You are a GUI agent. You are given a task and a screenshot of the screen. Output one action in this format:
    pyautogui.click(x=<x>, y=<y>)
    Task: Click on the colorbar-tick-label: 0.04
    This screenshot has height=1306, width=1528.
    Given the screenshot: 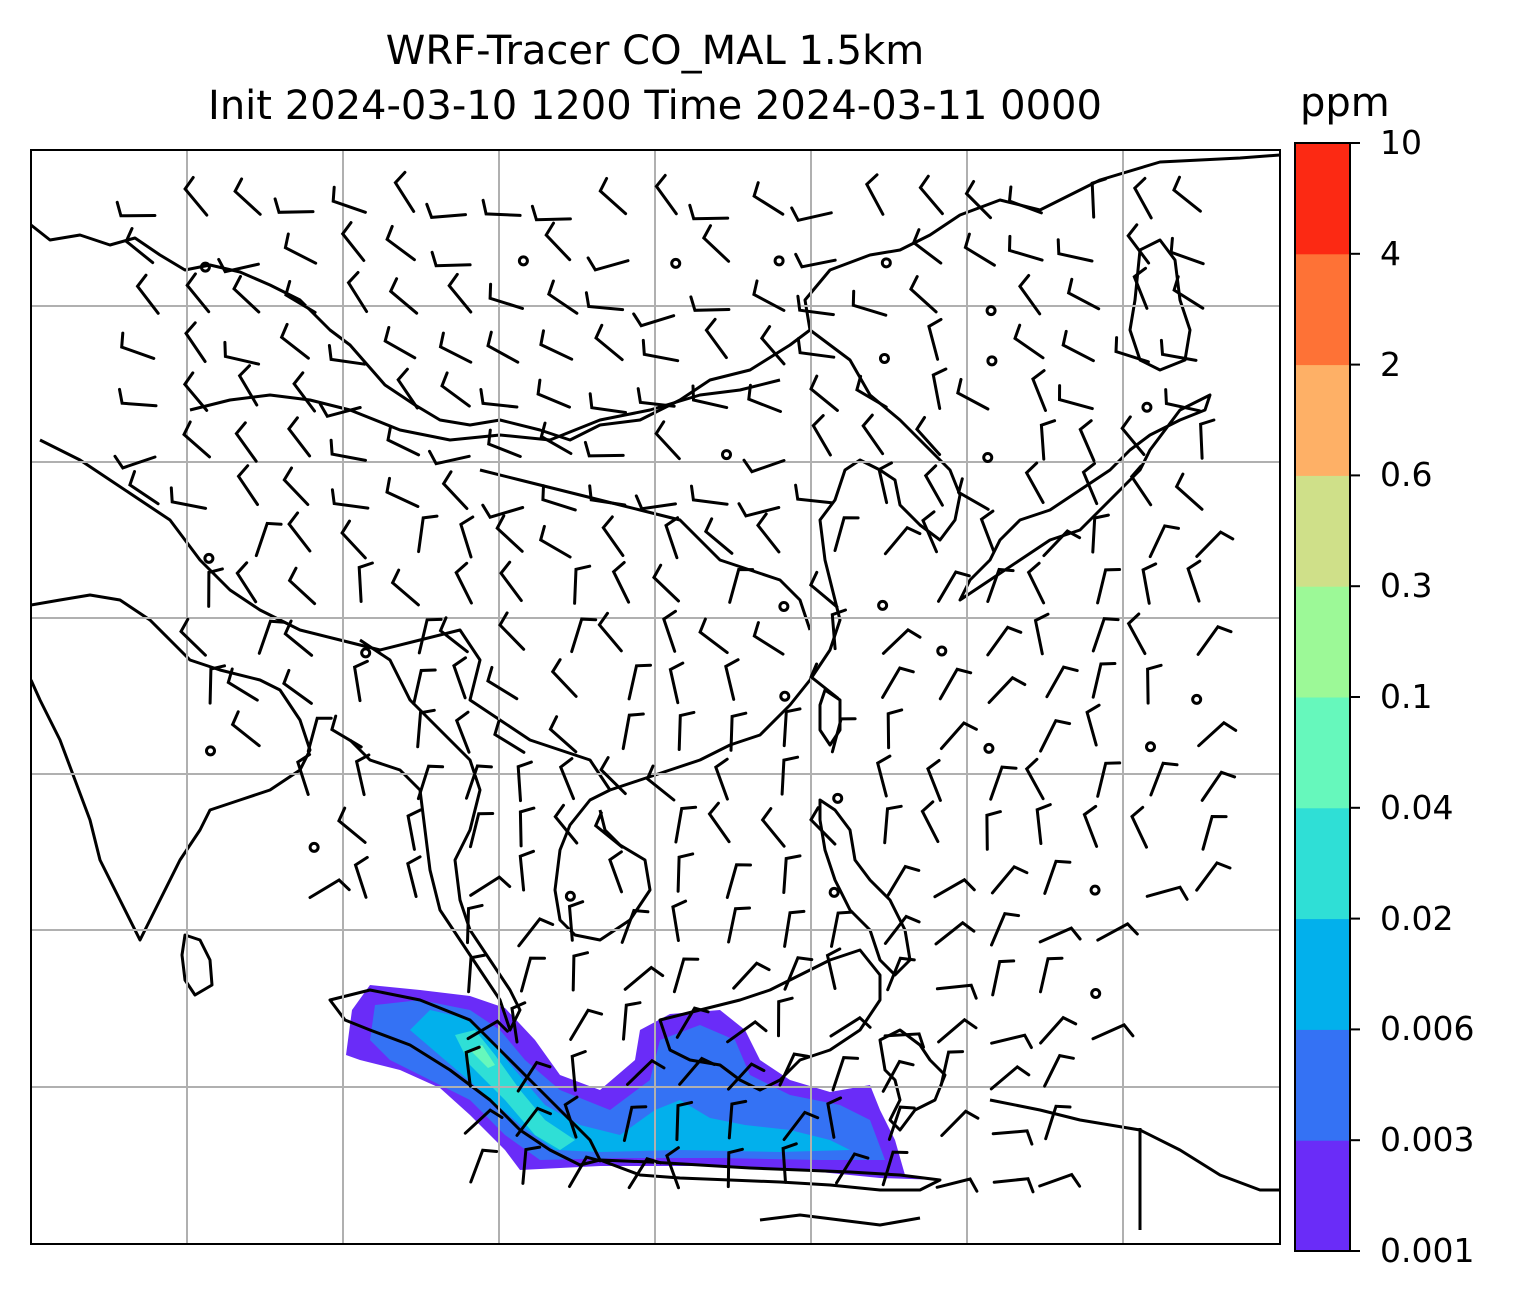 What is the action you would take?
    pyautogui.click(x=1417, y=807)
    